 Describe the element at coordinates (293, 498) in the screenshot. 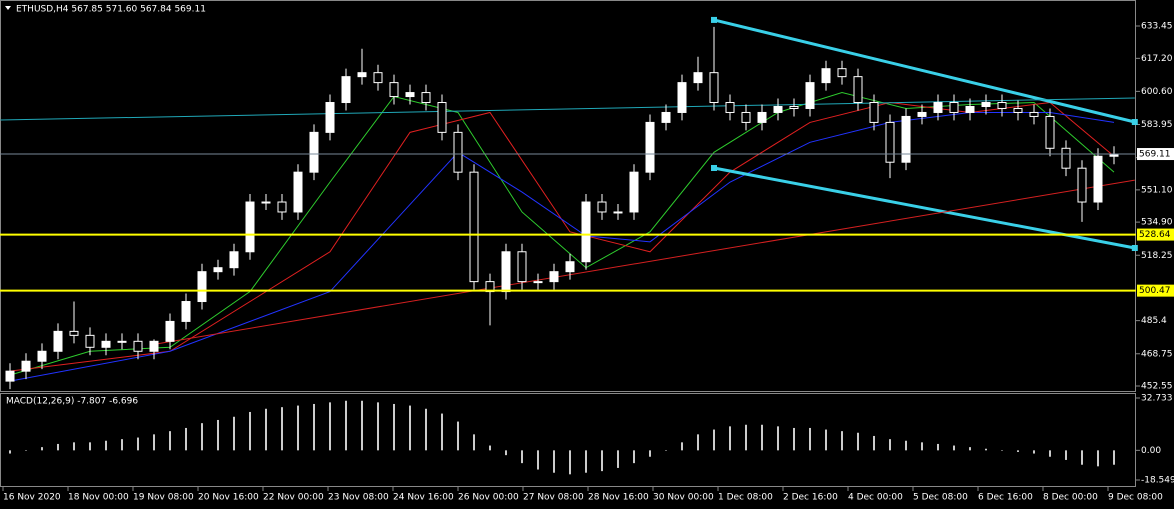

I see `x-tick-label: 22 Nov 00:00` at that location.